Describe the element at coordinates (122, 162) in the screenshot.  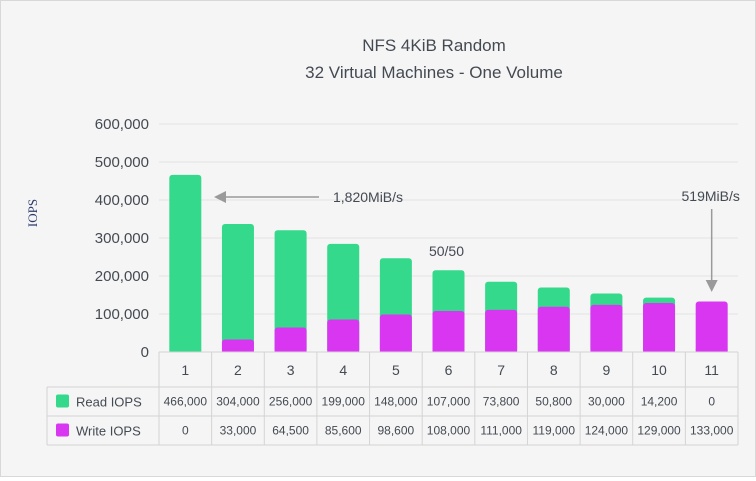
I see `y-tick-label: 500,000` at that location.